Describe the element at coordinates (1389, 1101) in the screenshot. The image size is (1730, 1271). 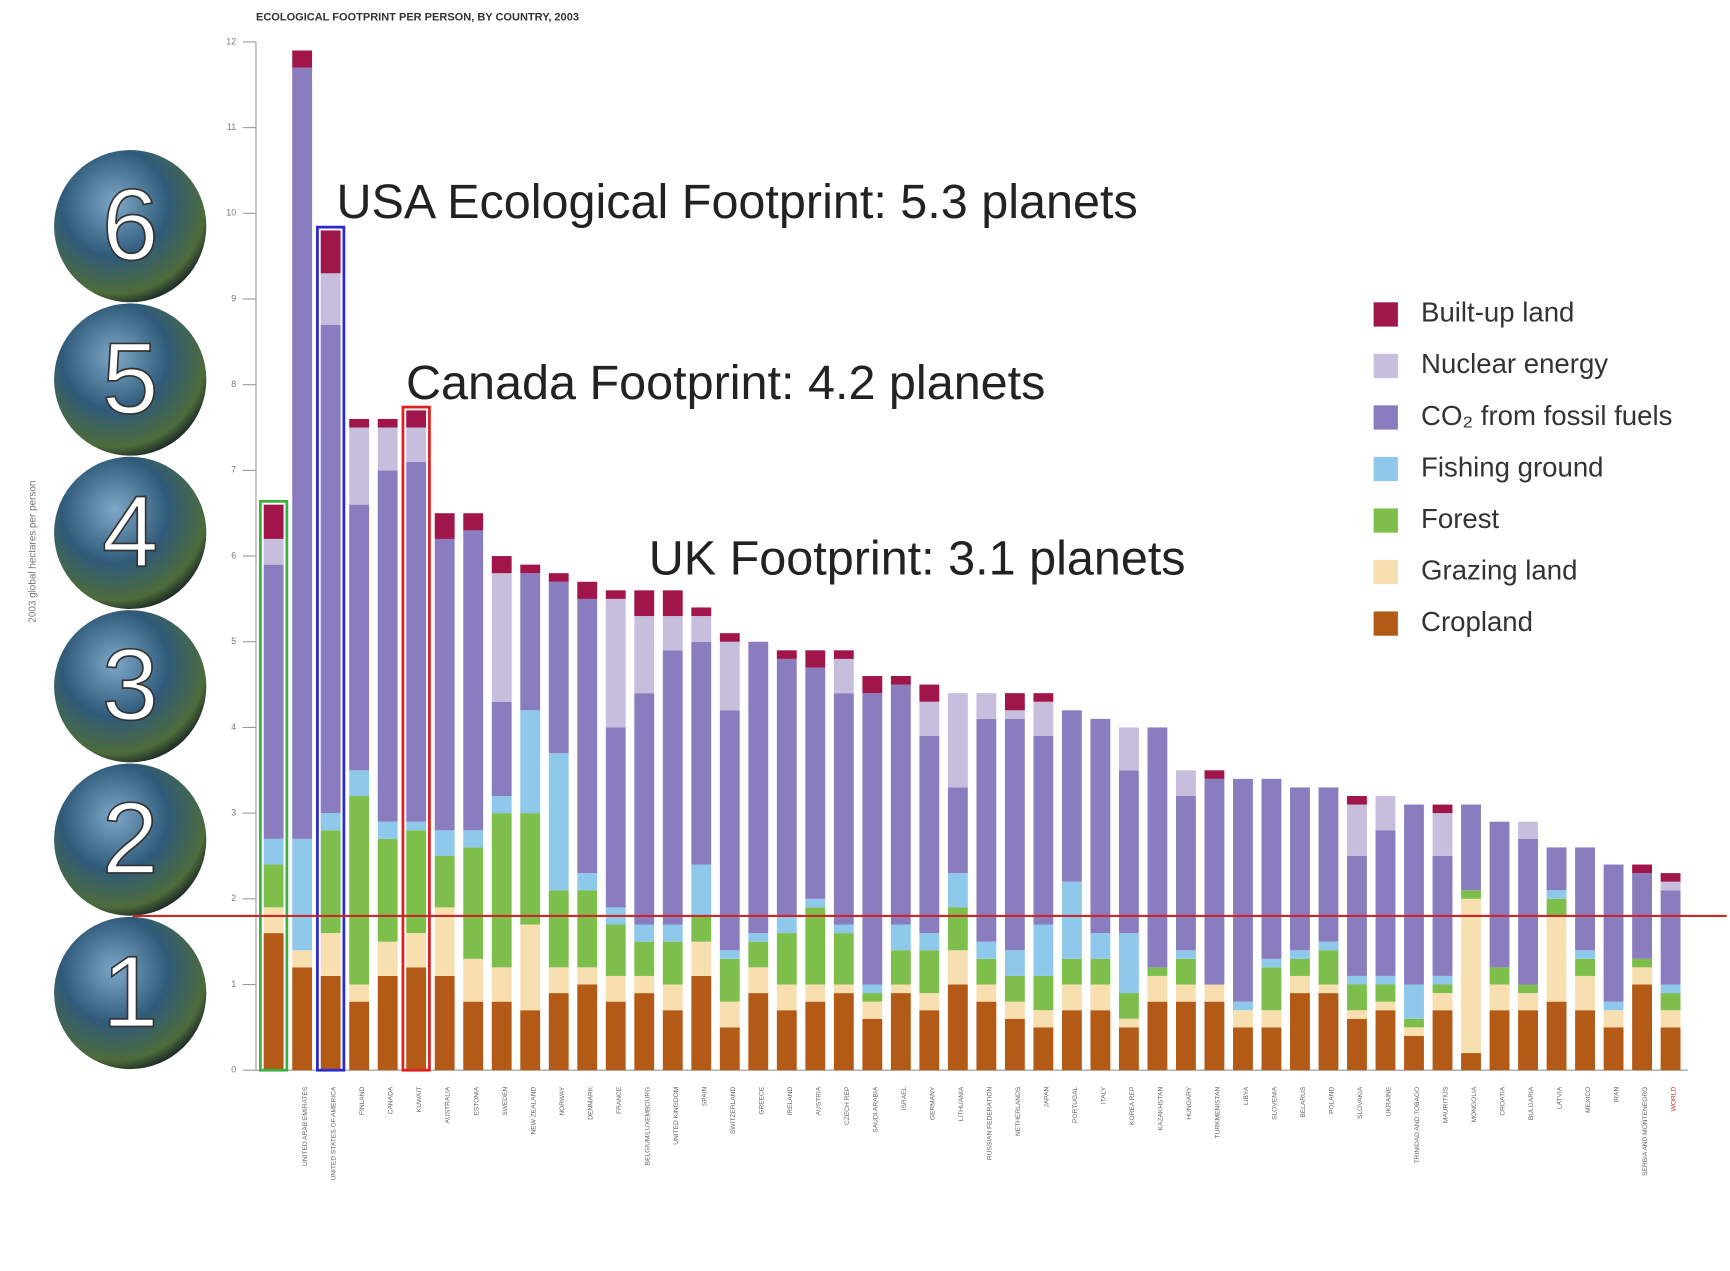
I see `x-tick-label: UKRAINE` at that location.